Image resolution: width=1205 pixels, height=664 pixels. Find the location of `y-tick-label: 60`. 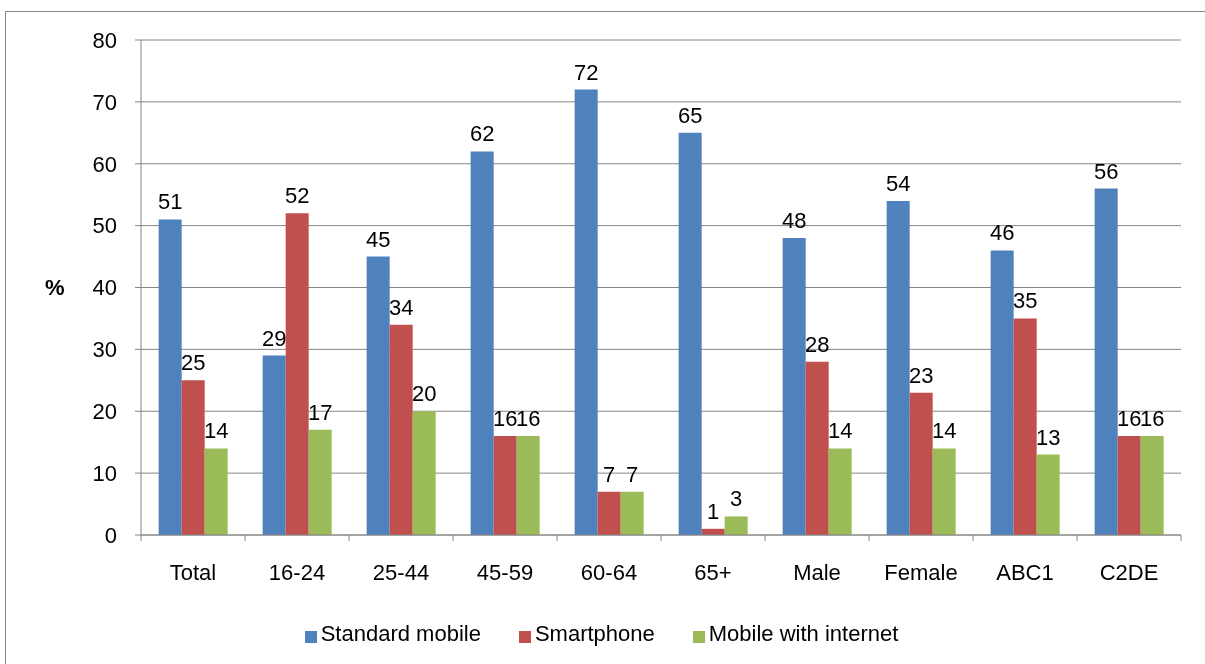

y-tick-label: 60 is located at coordinates (104, 164).